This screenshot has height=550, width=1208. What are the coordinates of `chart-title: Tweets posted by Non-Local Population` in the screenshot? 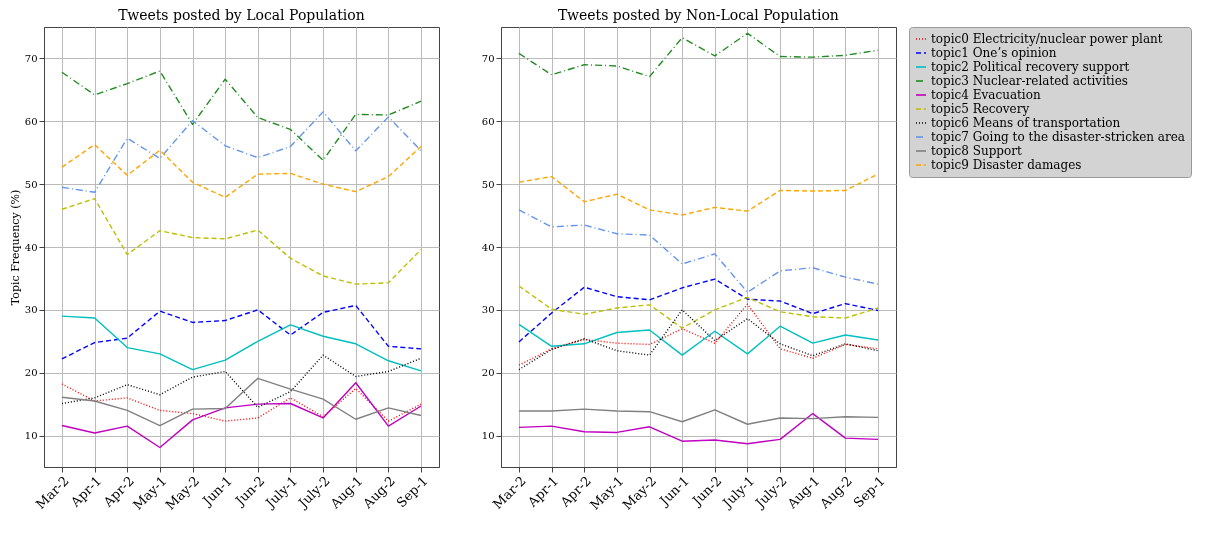 It's located at (698, 15).